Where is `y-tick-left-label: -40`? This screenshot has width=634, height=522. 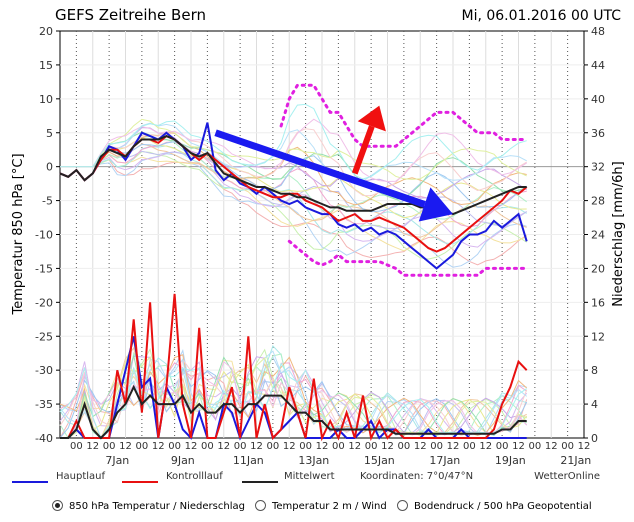 y-tick-left-label: -40 is located at coordinates (44, 438).